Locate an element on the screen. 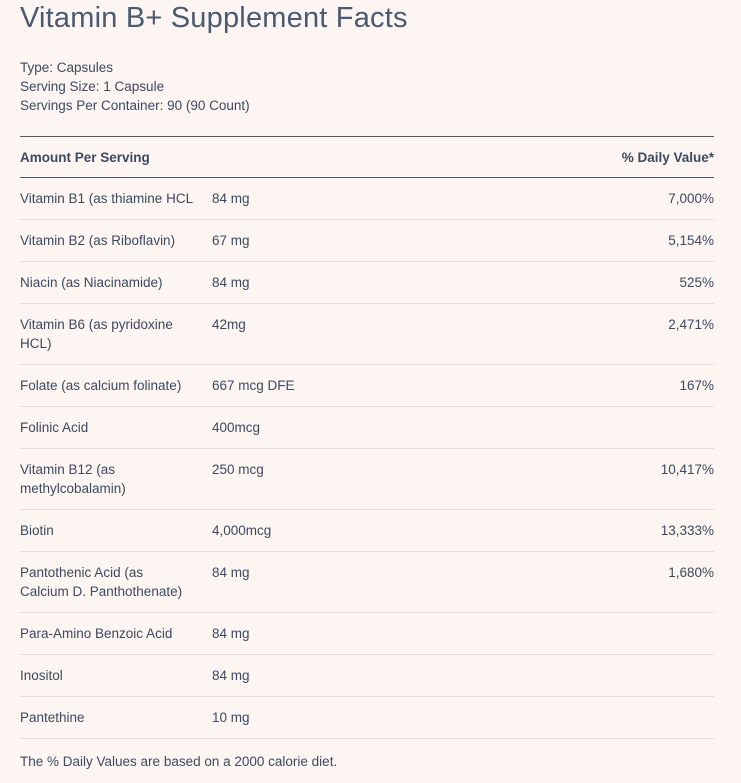 Image resolution: width=741 pixels, height=783 pixels. header-row: Amount Per Serving % Daily Value* is located at coordinates (367, 157).